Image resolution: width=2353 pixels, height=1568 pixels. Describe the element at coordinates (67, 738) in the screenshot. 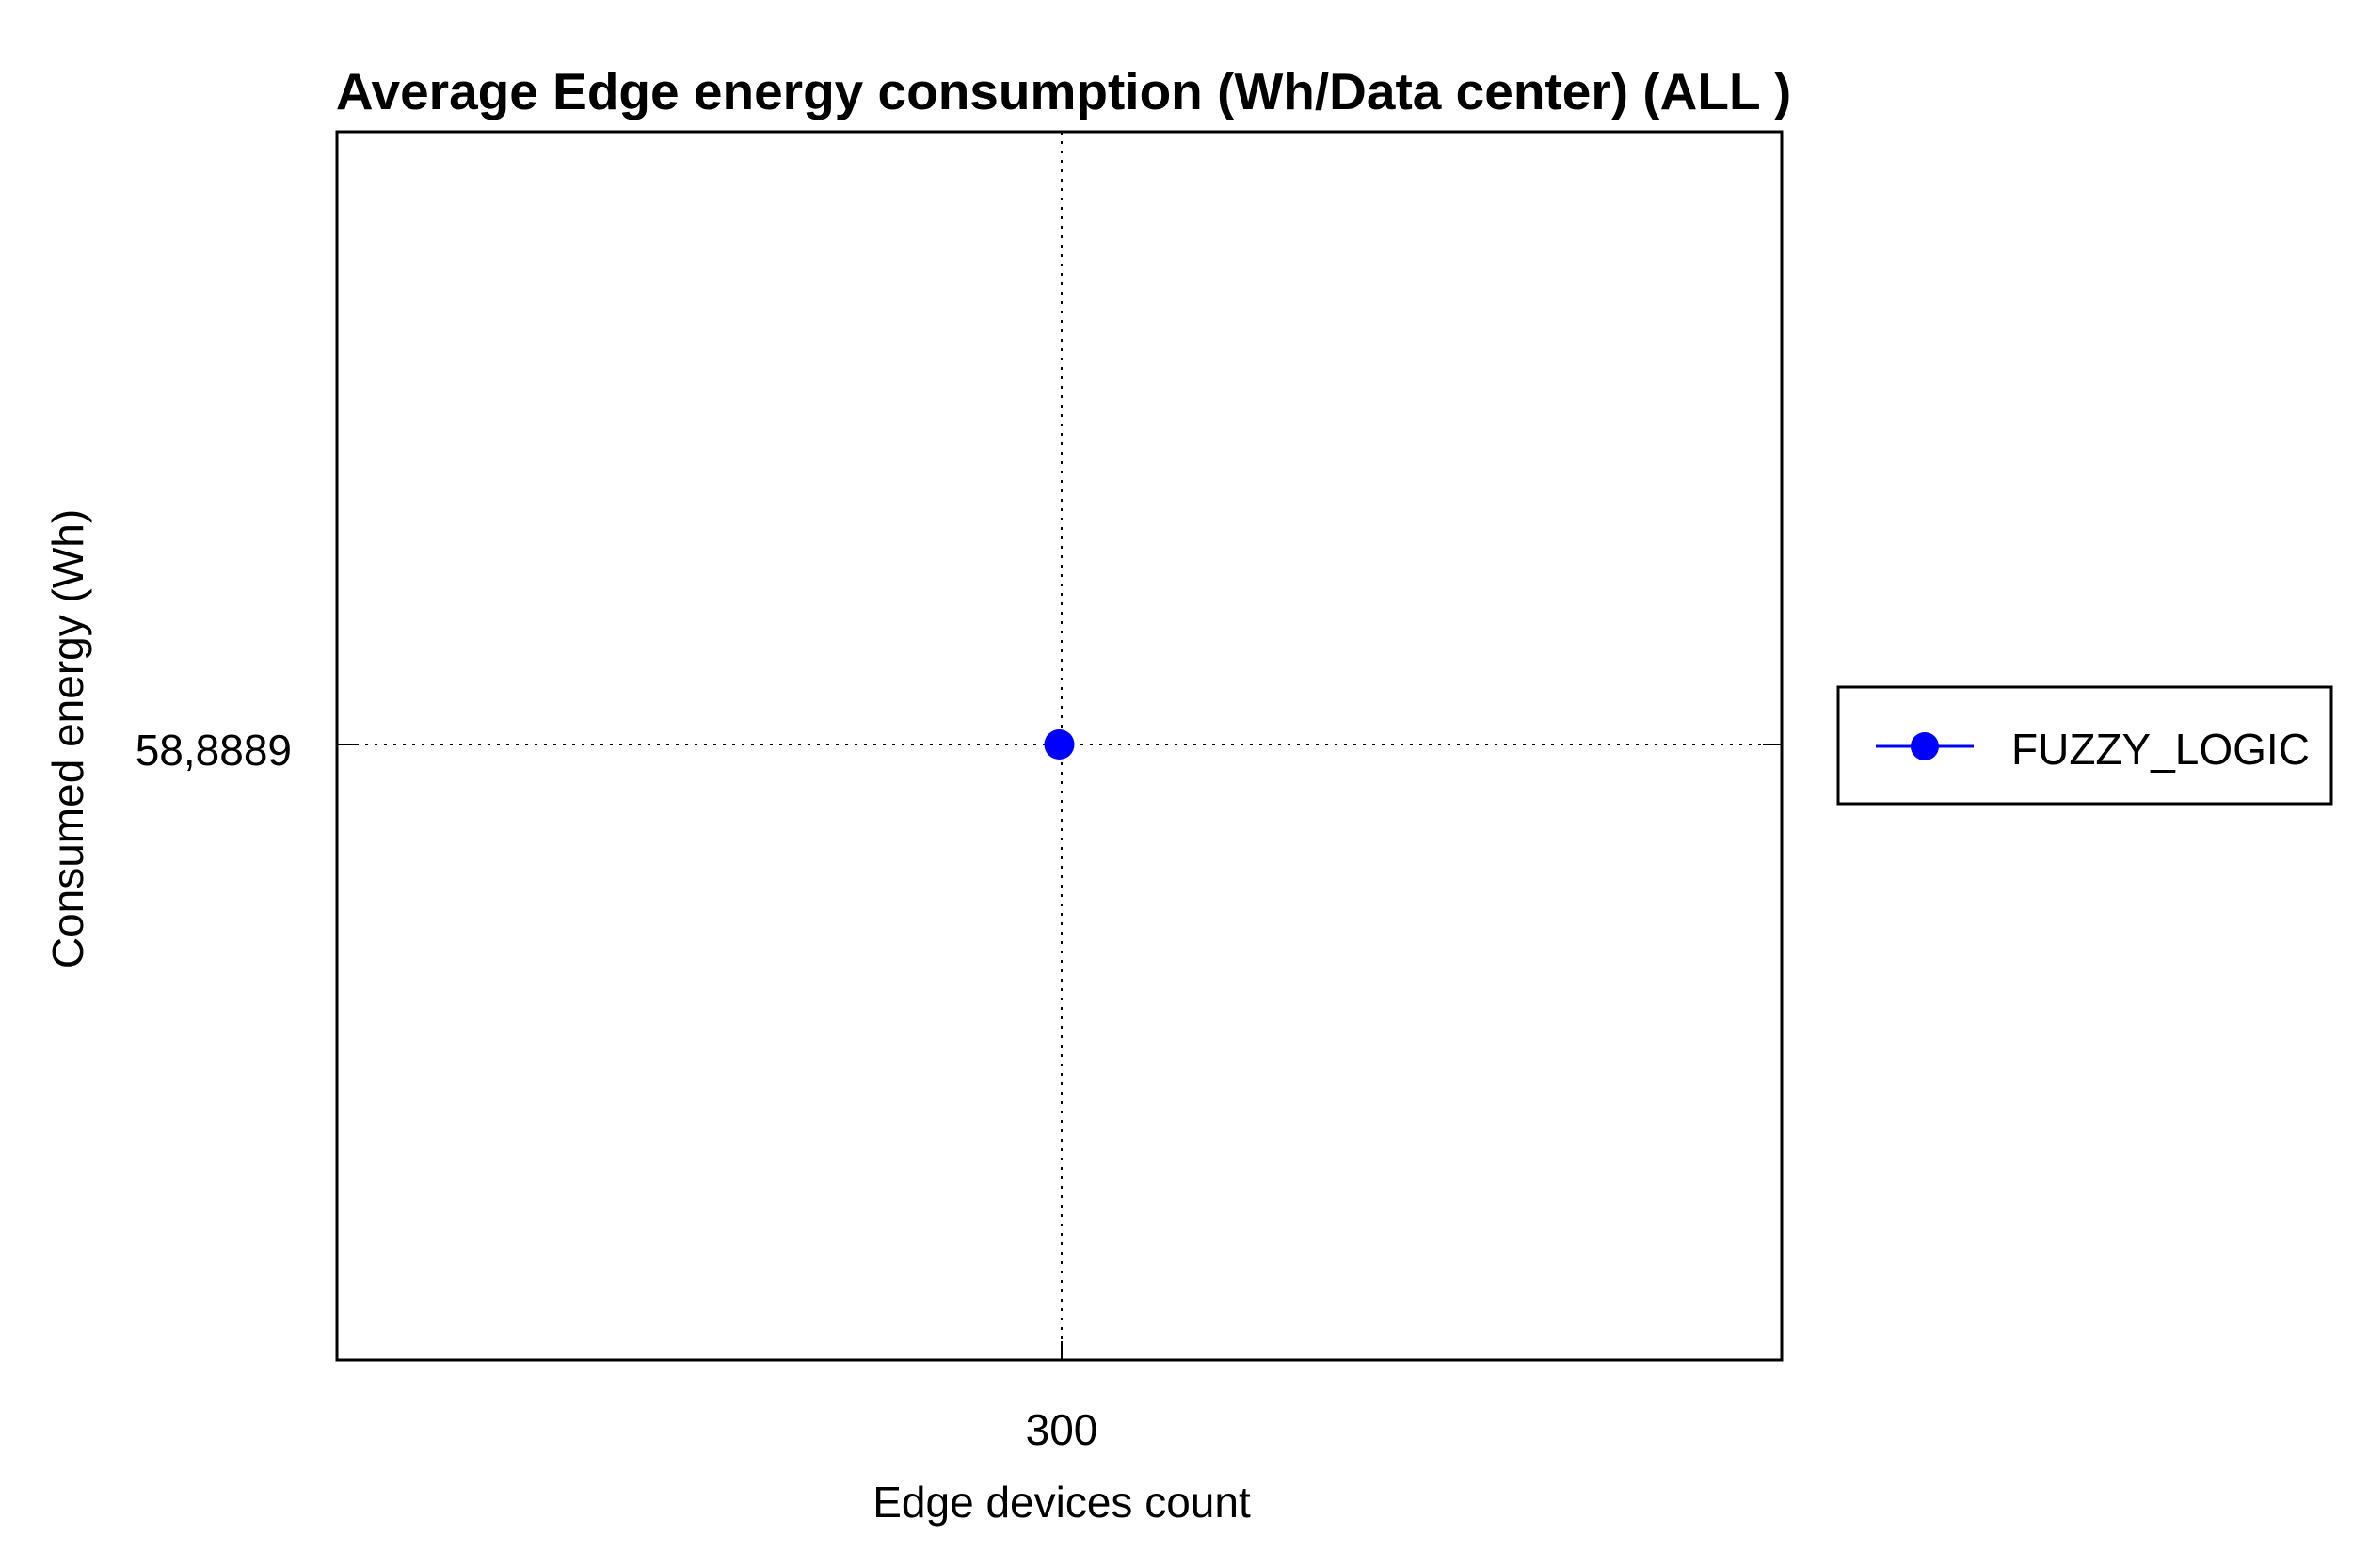

I see `y-axis-label: Consumed energy (Wh)` at that location.